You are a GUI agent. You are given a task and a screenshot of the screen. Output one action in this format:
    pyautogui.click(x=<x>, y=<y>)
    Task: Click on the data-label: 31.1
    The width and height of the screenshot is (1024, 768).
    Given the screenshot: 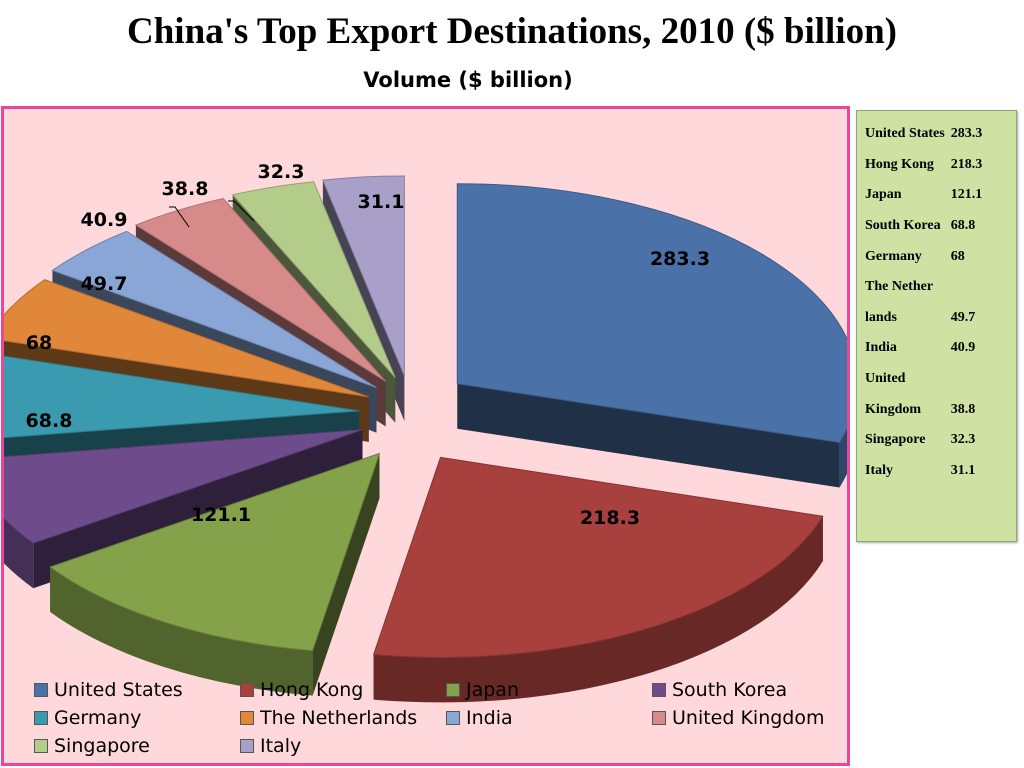 What is the action you would take?
    pyautogui.click(x=381, y=202)
    